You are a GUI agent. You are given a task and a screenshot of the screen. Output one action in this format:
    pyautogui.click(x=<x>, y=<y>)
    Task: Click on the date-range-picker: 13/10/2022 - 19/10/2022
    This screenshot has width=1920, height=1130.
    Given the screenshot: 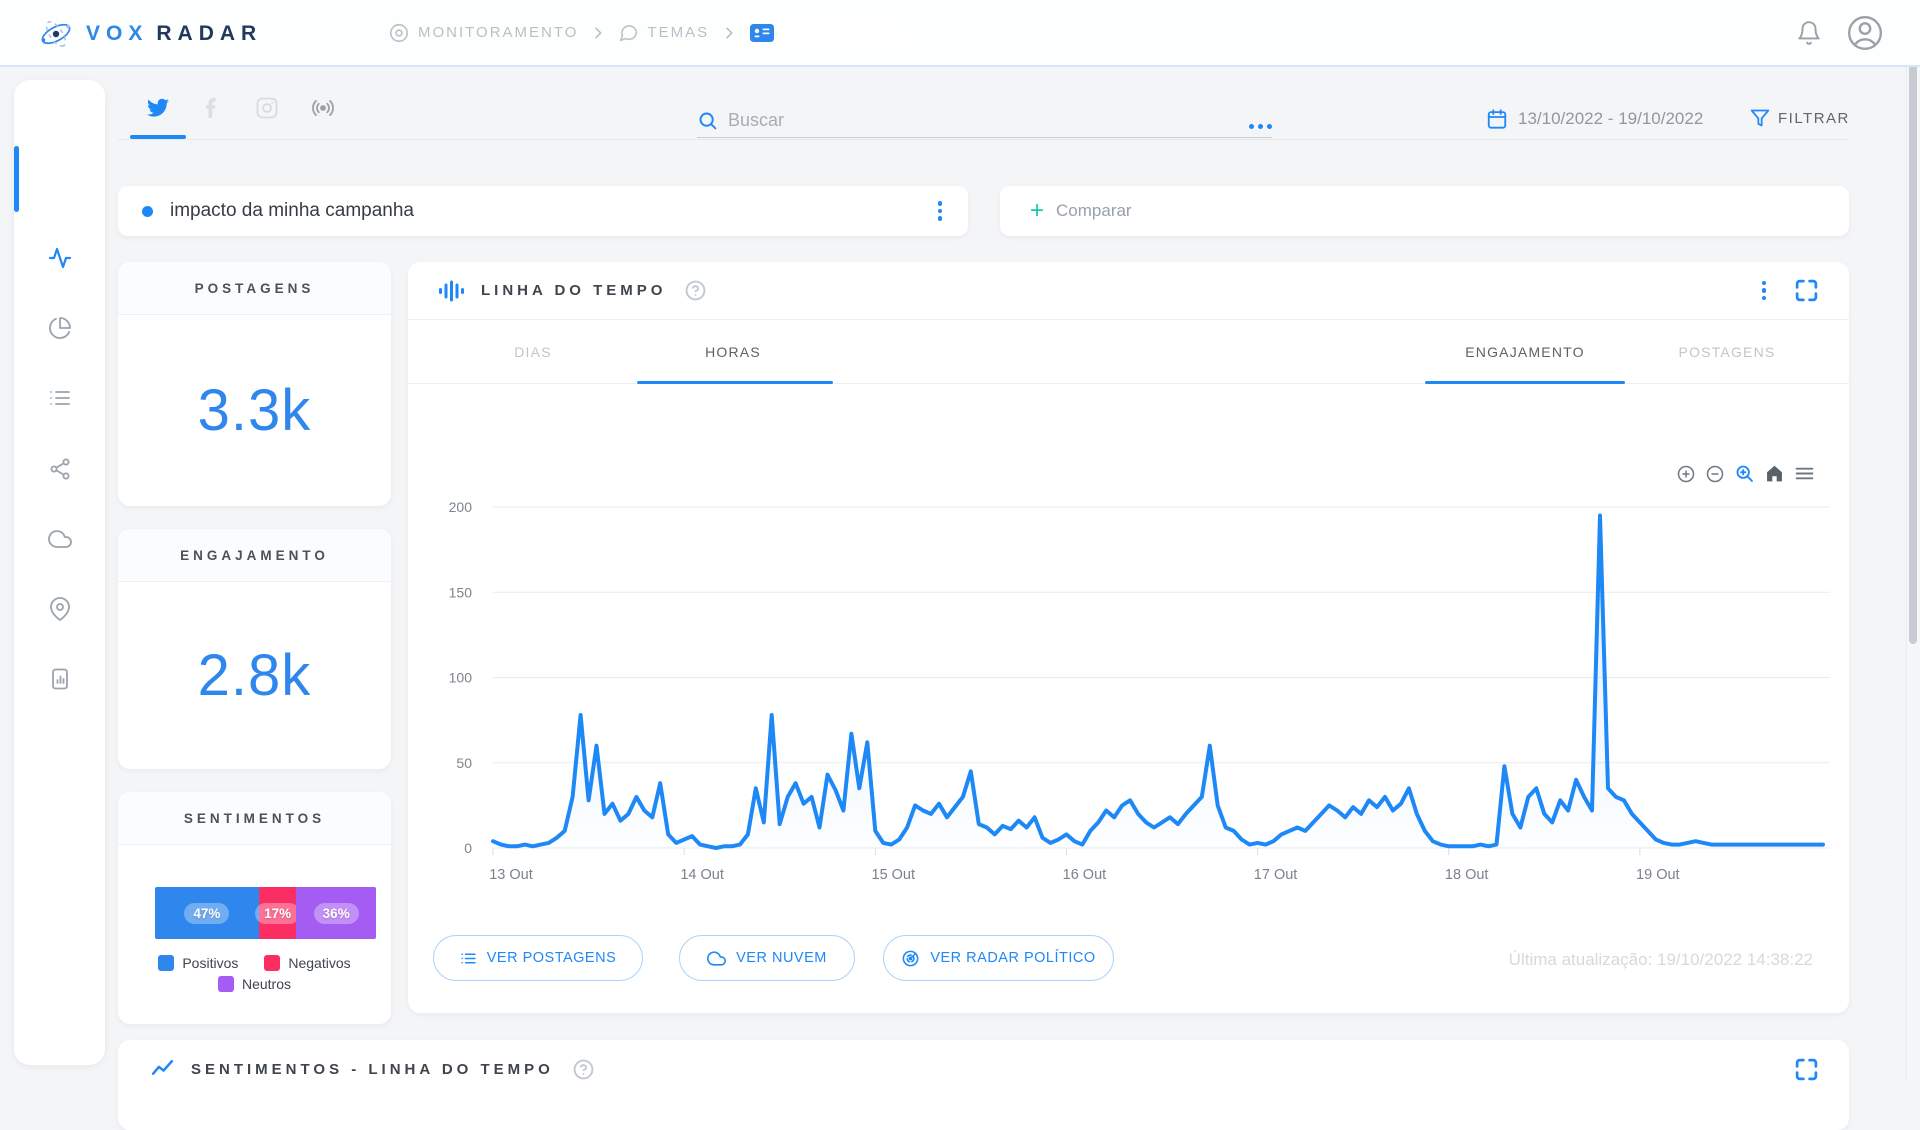 What is the action you would take?
    pyautogui.click(x=1594, y=119)
    